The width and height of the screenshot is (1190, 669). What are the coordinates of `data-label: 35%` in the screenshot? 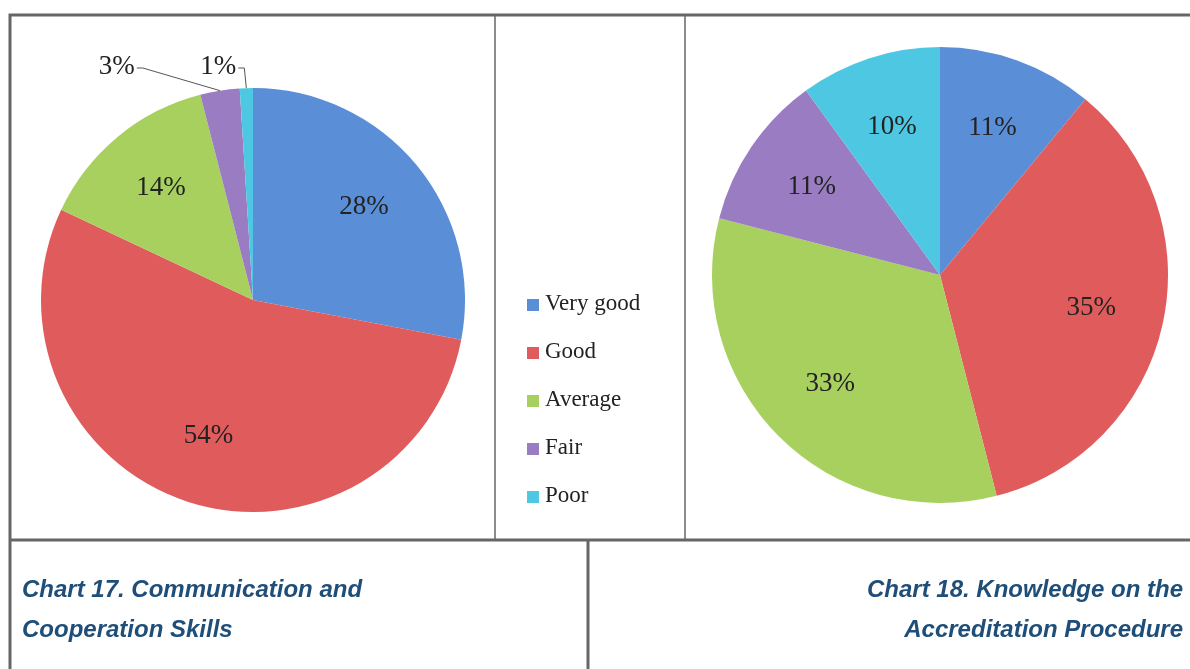 It's located at (1091, 306).